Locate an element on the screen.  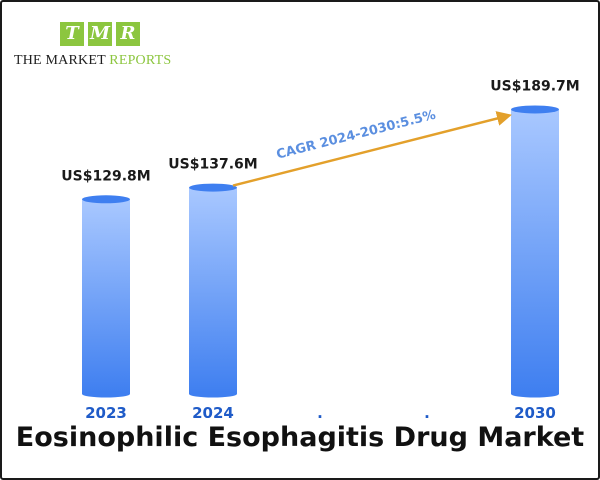
value-label-2023: US$129.8M is located at coordinates (105, 176).